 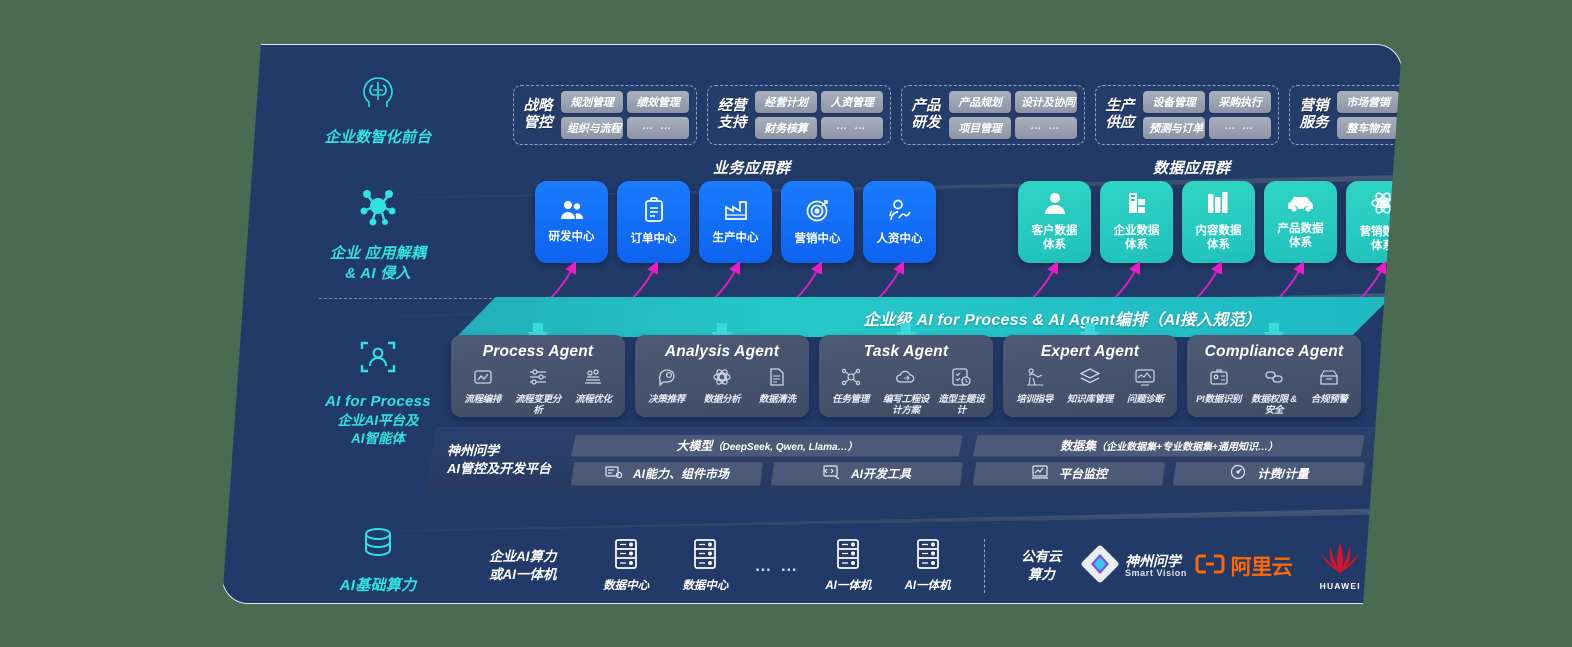 I want to click on agent-capability: 问题诊断, so click(x=1145, y=386).